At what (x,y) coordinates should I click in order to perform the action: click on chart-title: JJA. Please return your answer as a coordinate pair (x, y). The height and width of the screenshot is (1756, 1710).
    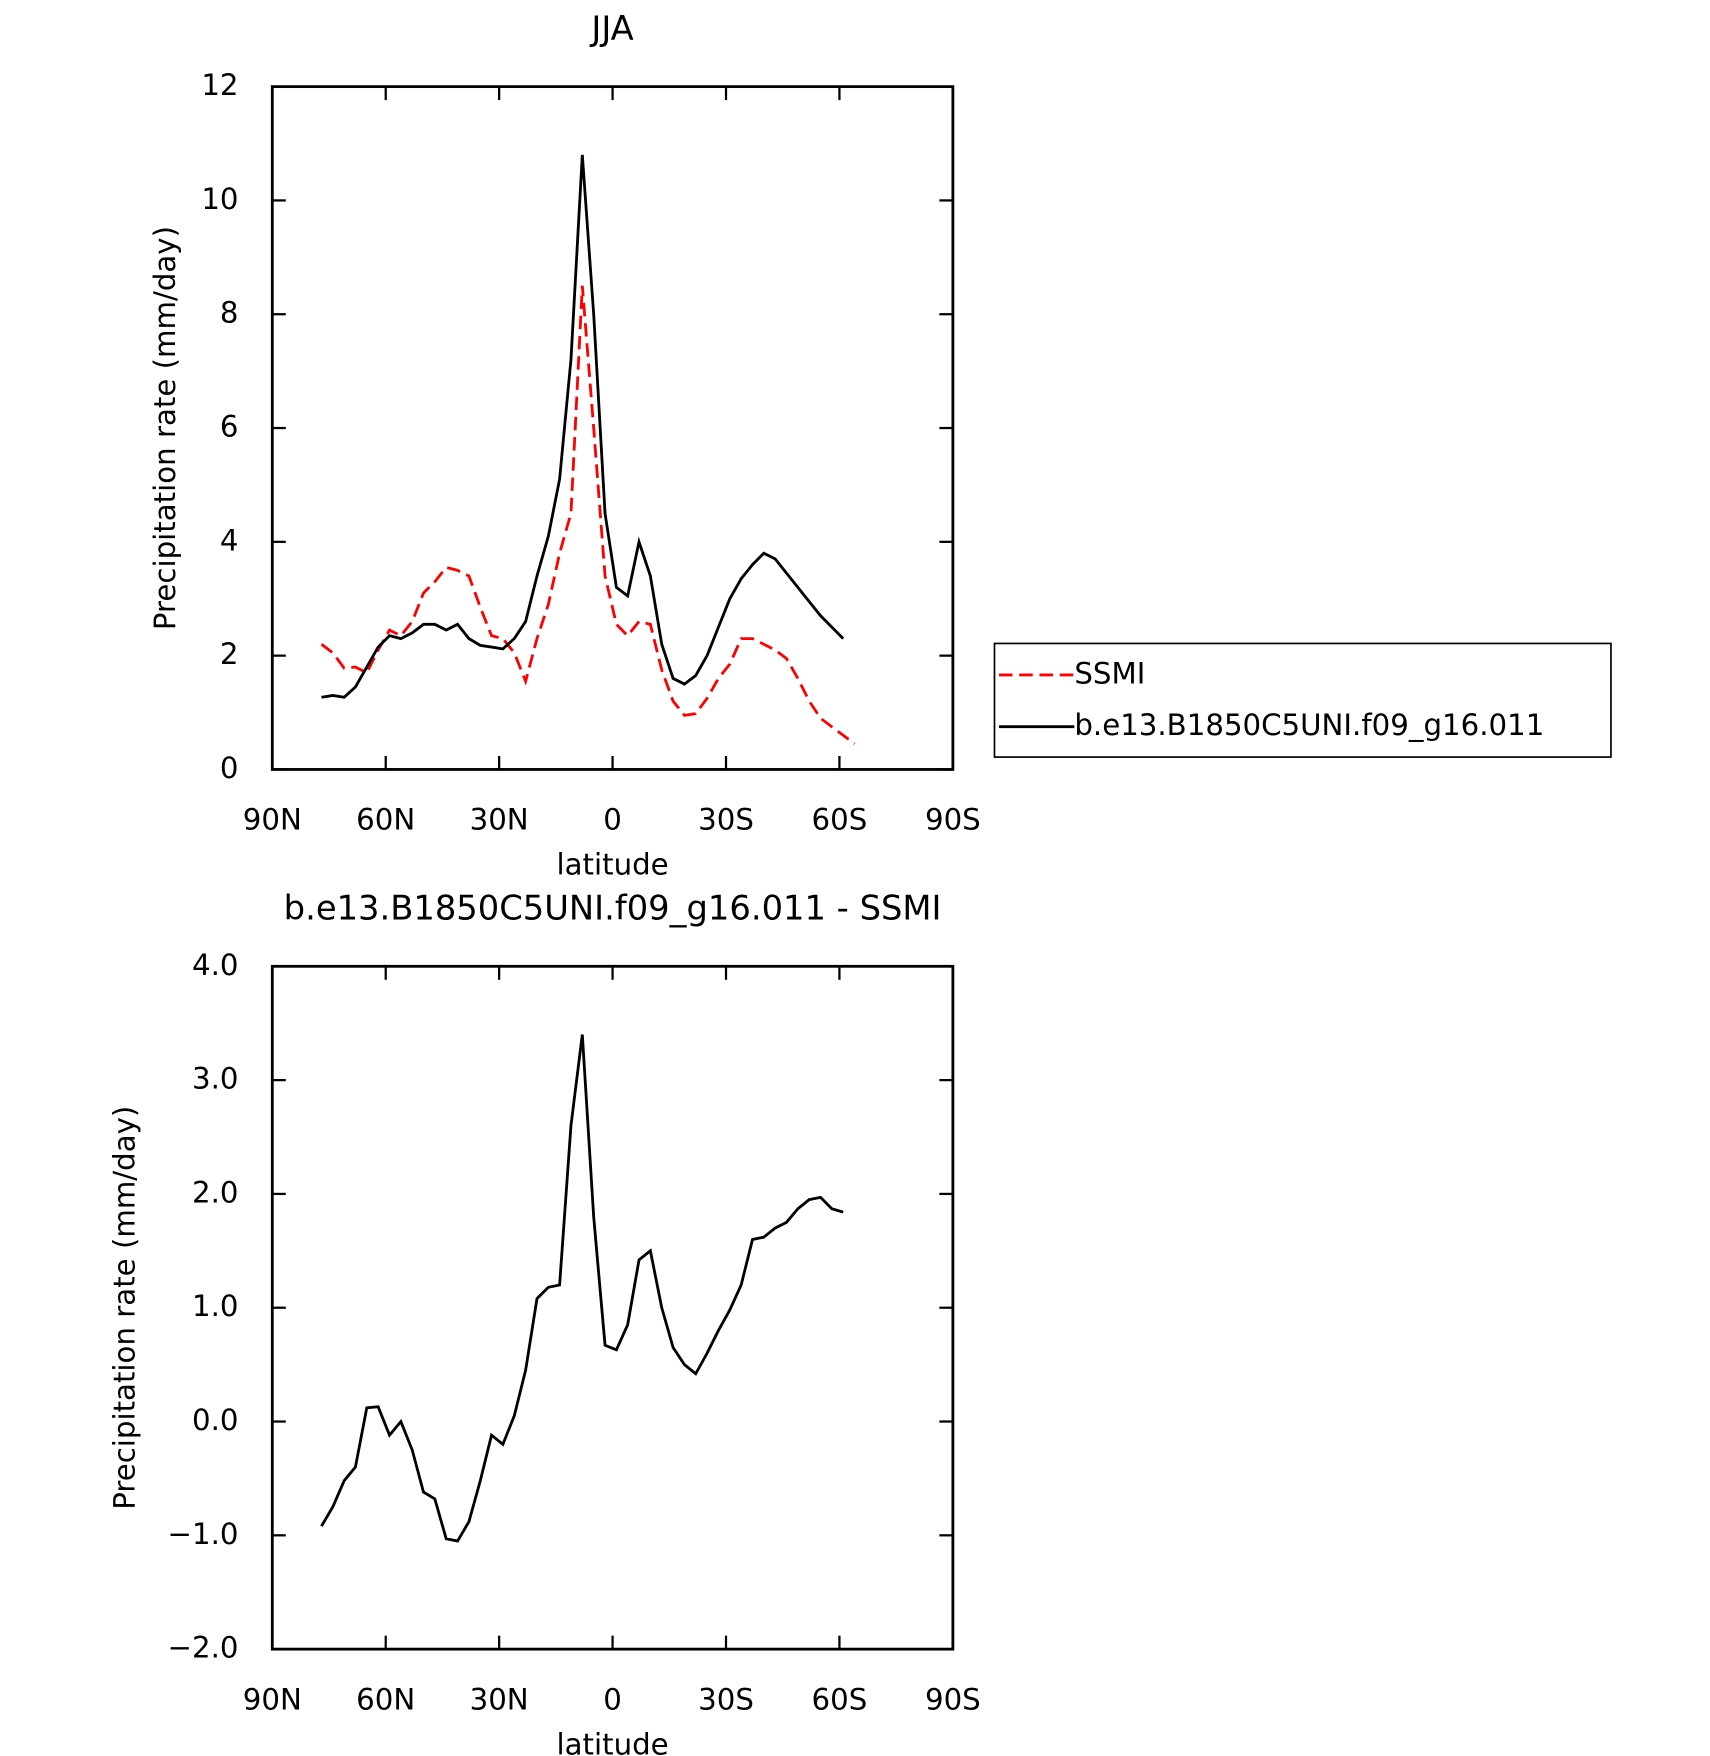
    Looking at the image, I should click on (611, 28).